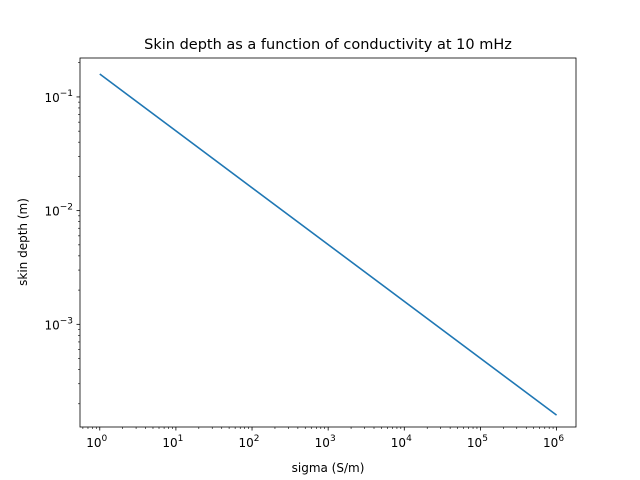  What do you see at coordinates (553, 442) in the screenshot?
I see `x-tick-label: 10⁶` at bounding box center [553, 442].